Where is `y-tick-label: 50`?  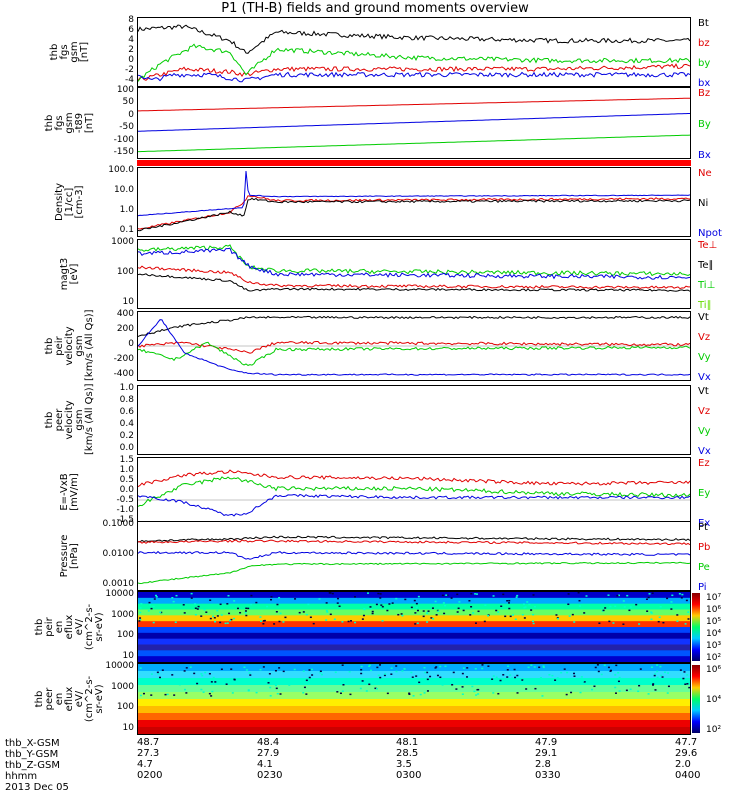
y-tick-label: 50 is located at coordinates (128, 102).